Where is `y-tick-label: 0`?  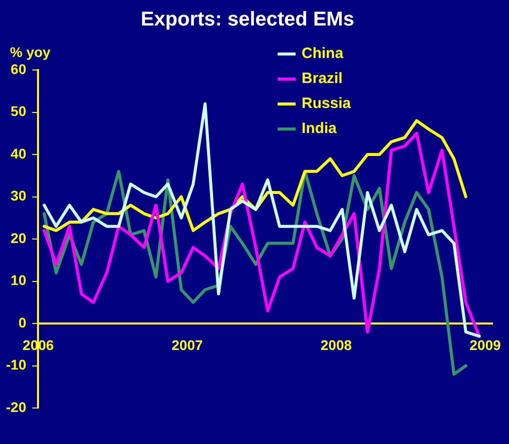
y-tick-label: 0 is located at coordinates (22, 322).